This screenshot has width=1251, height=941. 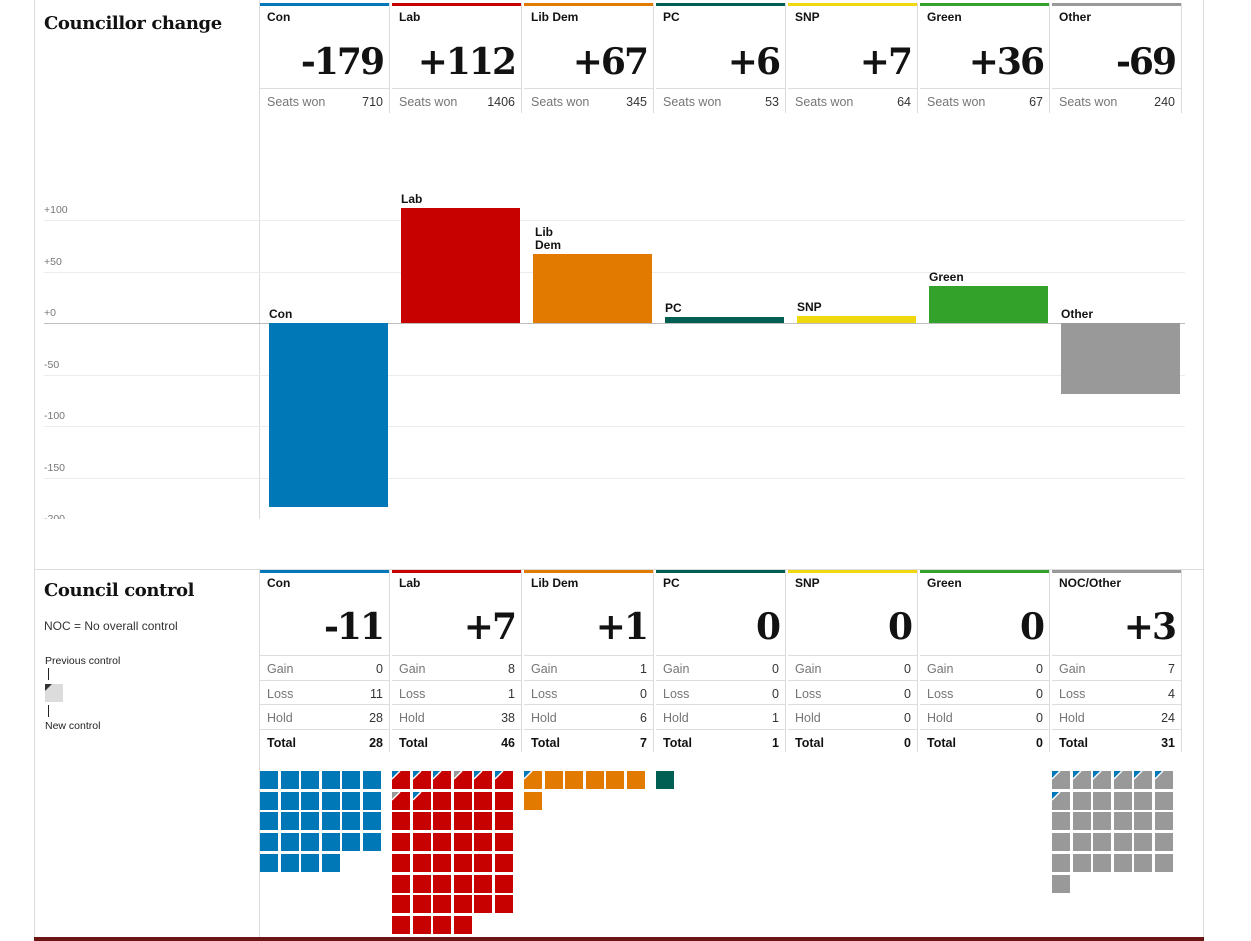 I want to click on control-card-pc: PC 0 Gain 0 Loss 0 Hold 1 Total 1, so click(x=721, y=661).